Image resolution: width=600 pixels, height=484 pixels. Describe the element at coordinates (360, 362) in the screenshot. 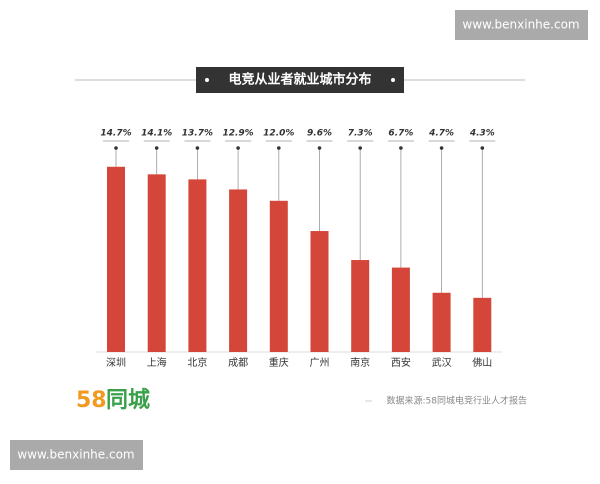

I see `x-tick-label: 南京` at that location.